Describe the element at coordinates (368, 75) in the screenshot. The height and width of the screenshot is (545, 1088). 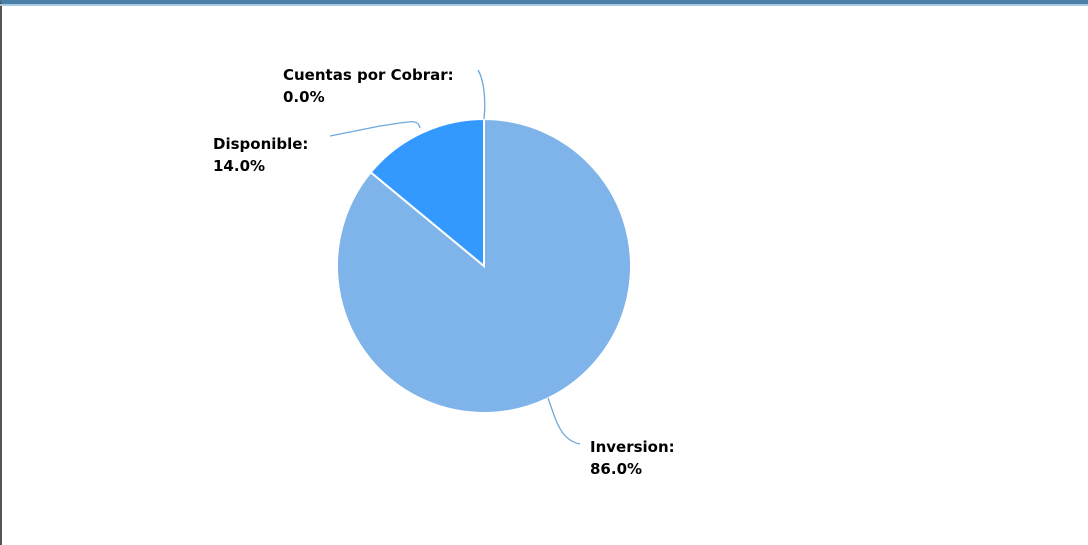
I see `label-cuentas-name: Cuentas por Cobrar:` at that location.